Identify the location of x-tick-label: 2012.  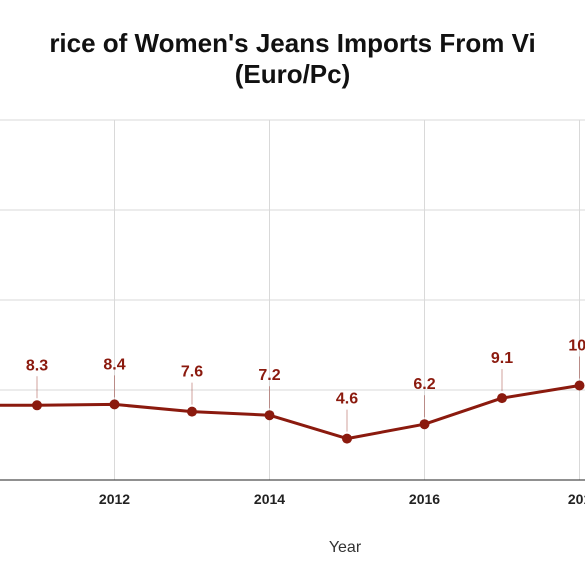
(114, 499).